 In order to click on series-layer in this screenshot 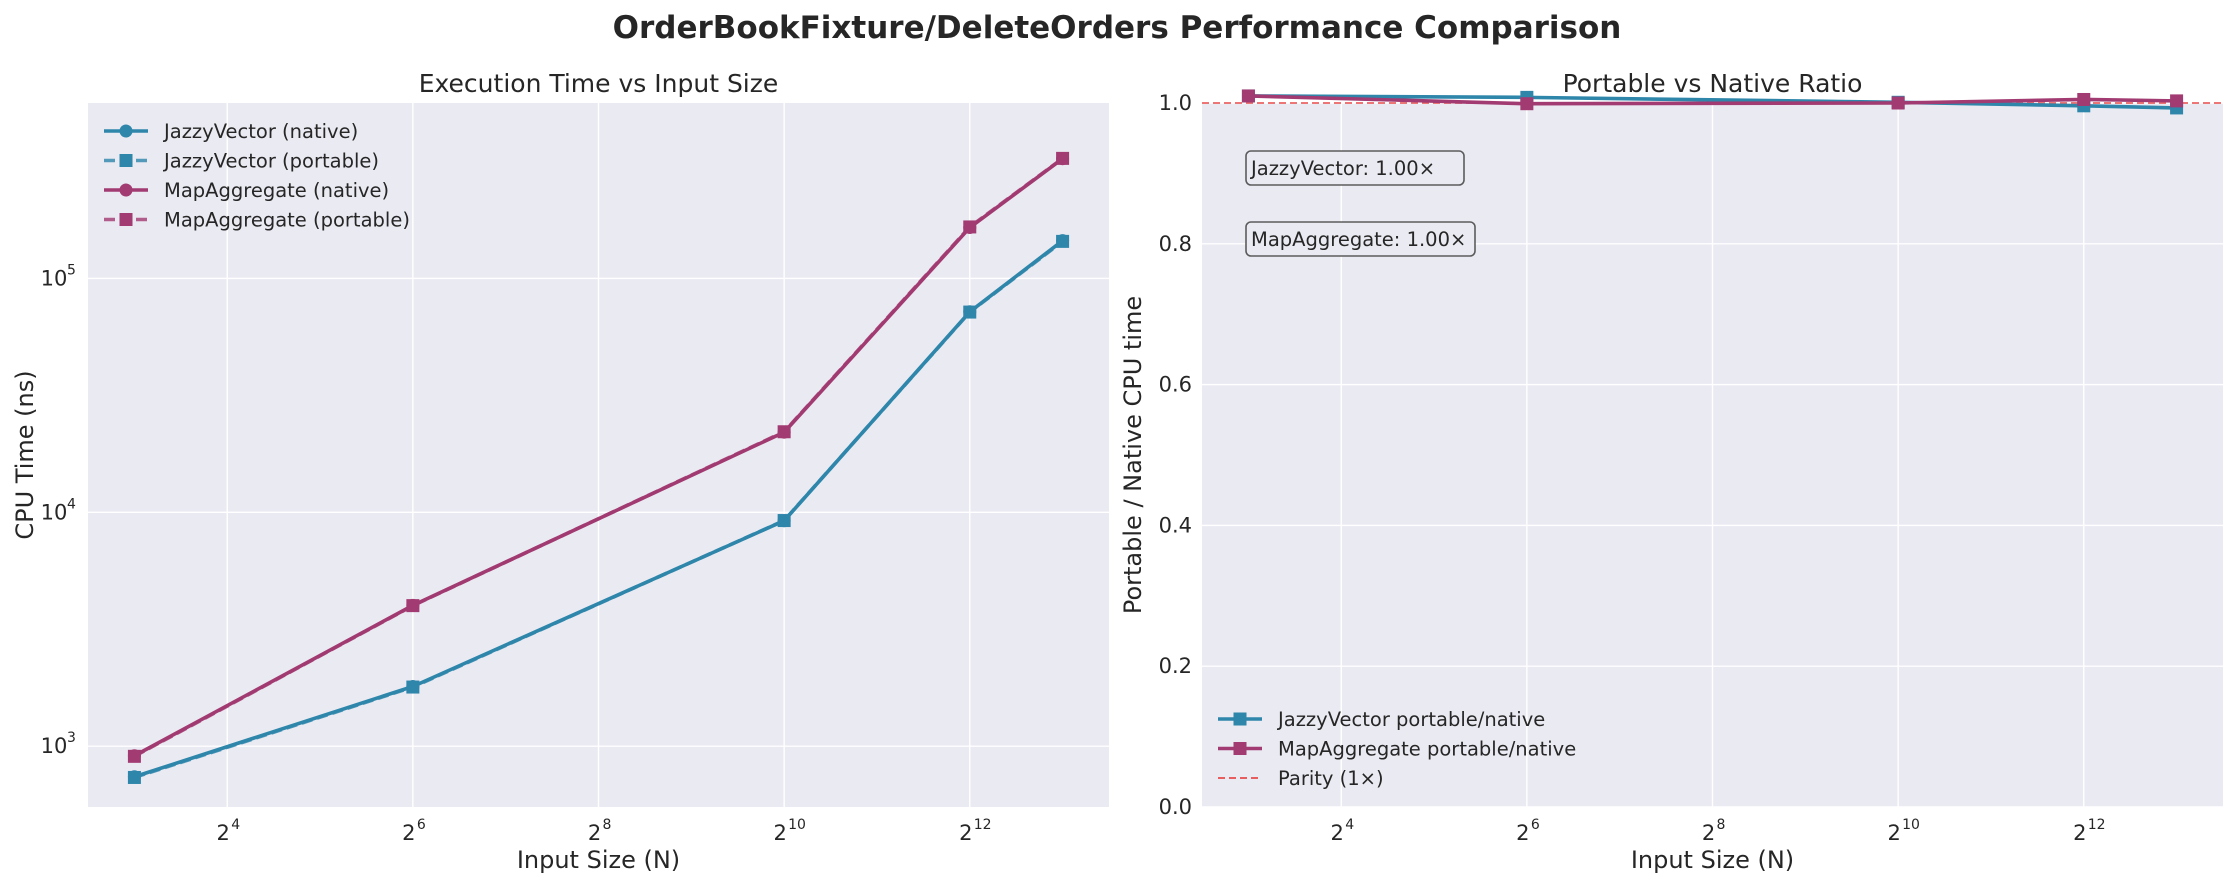, I will do `click(1712, 102)`.